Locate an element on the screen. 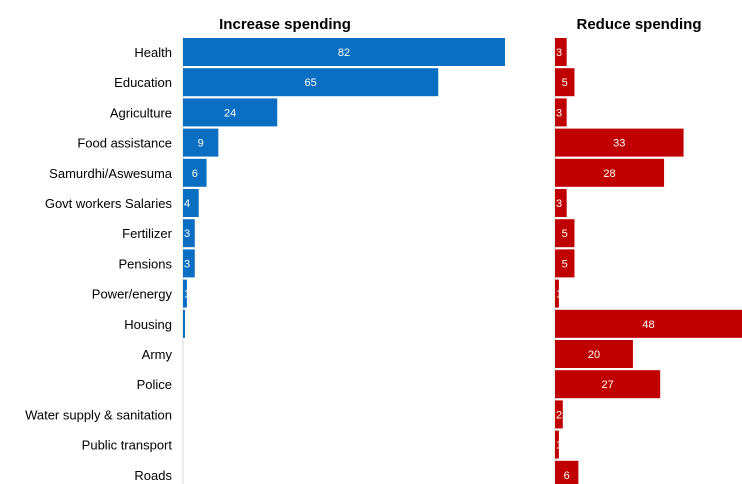 This screenshot has width=742, height=484. increase-fertilizer-bar is located at coordinates (189, 233).